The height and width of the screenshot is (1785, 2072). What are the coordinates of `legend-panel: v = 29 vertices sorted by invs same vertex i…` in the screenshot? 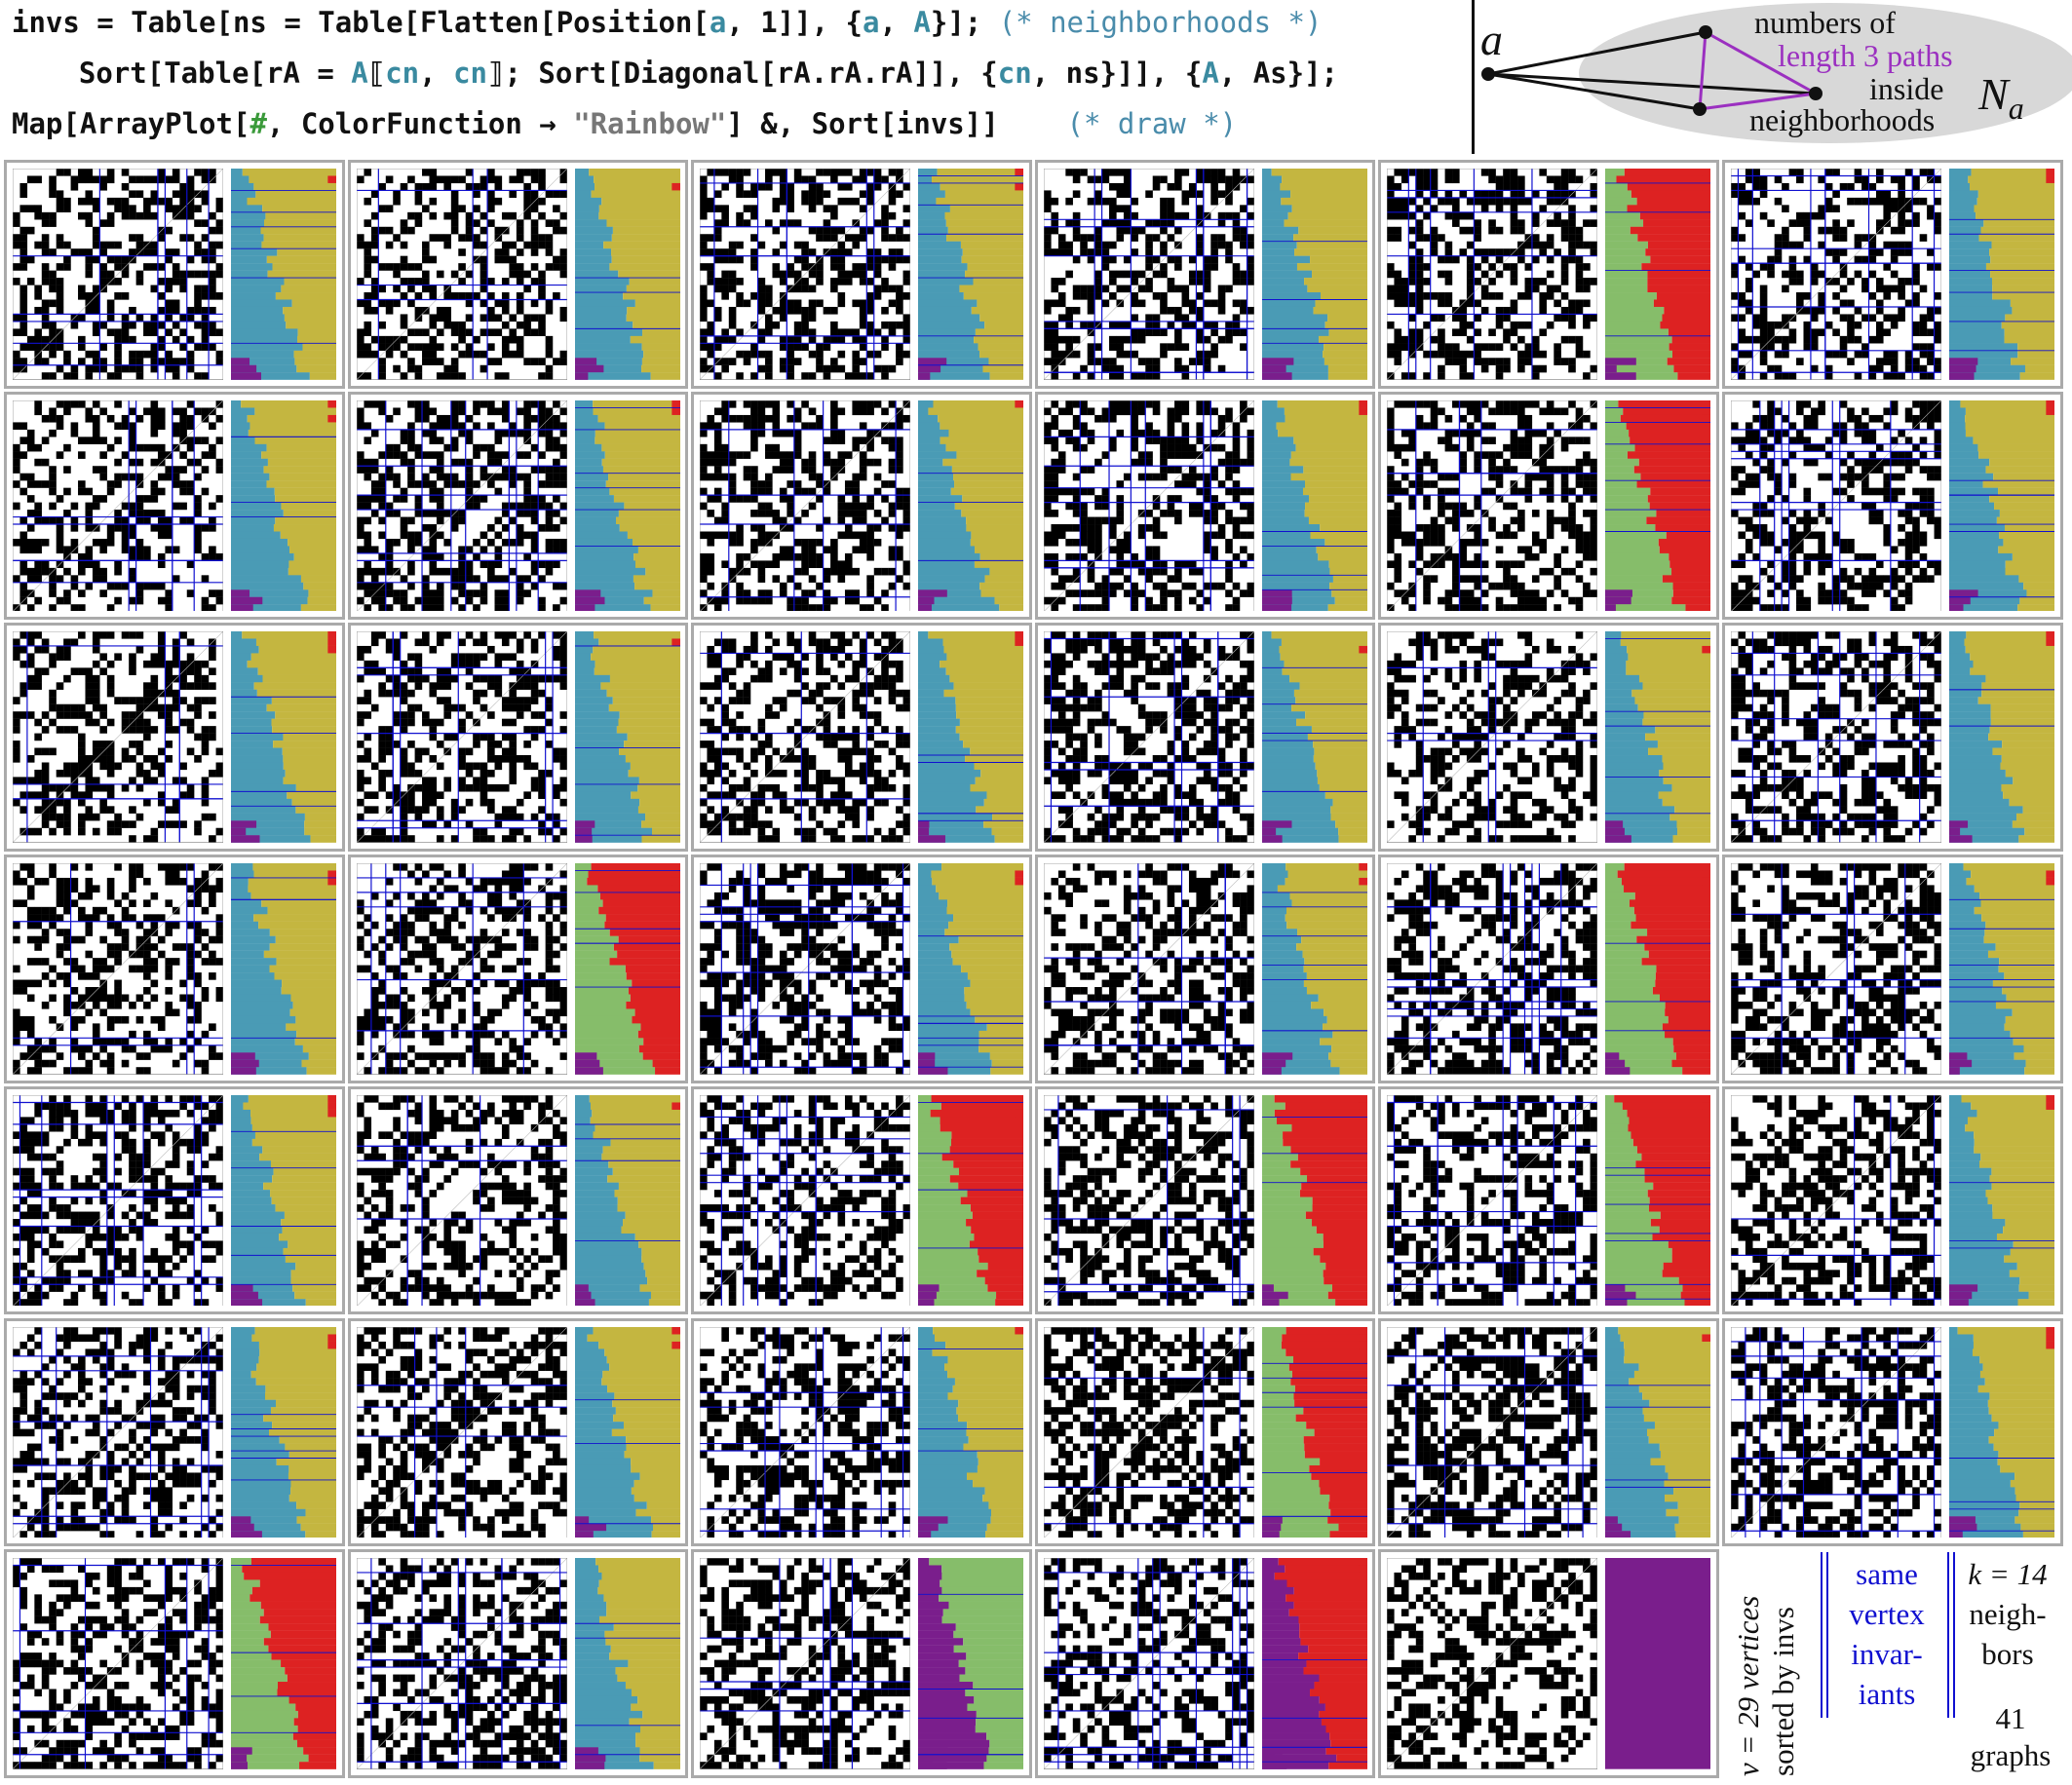 It's located at (1892, 1663).